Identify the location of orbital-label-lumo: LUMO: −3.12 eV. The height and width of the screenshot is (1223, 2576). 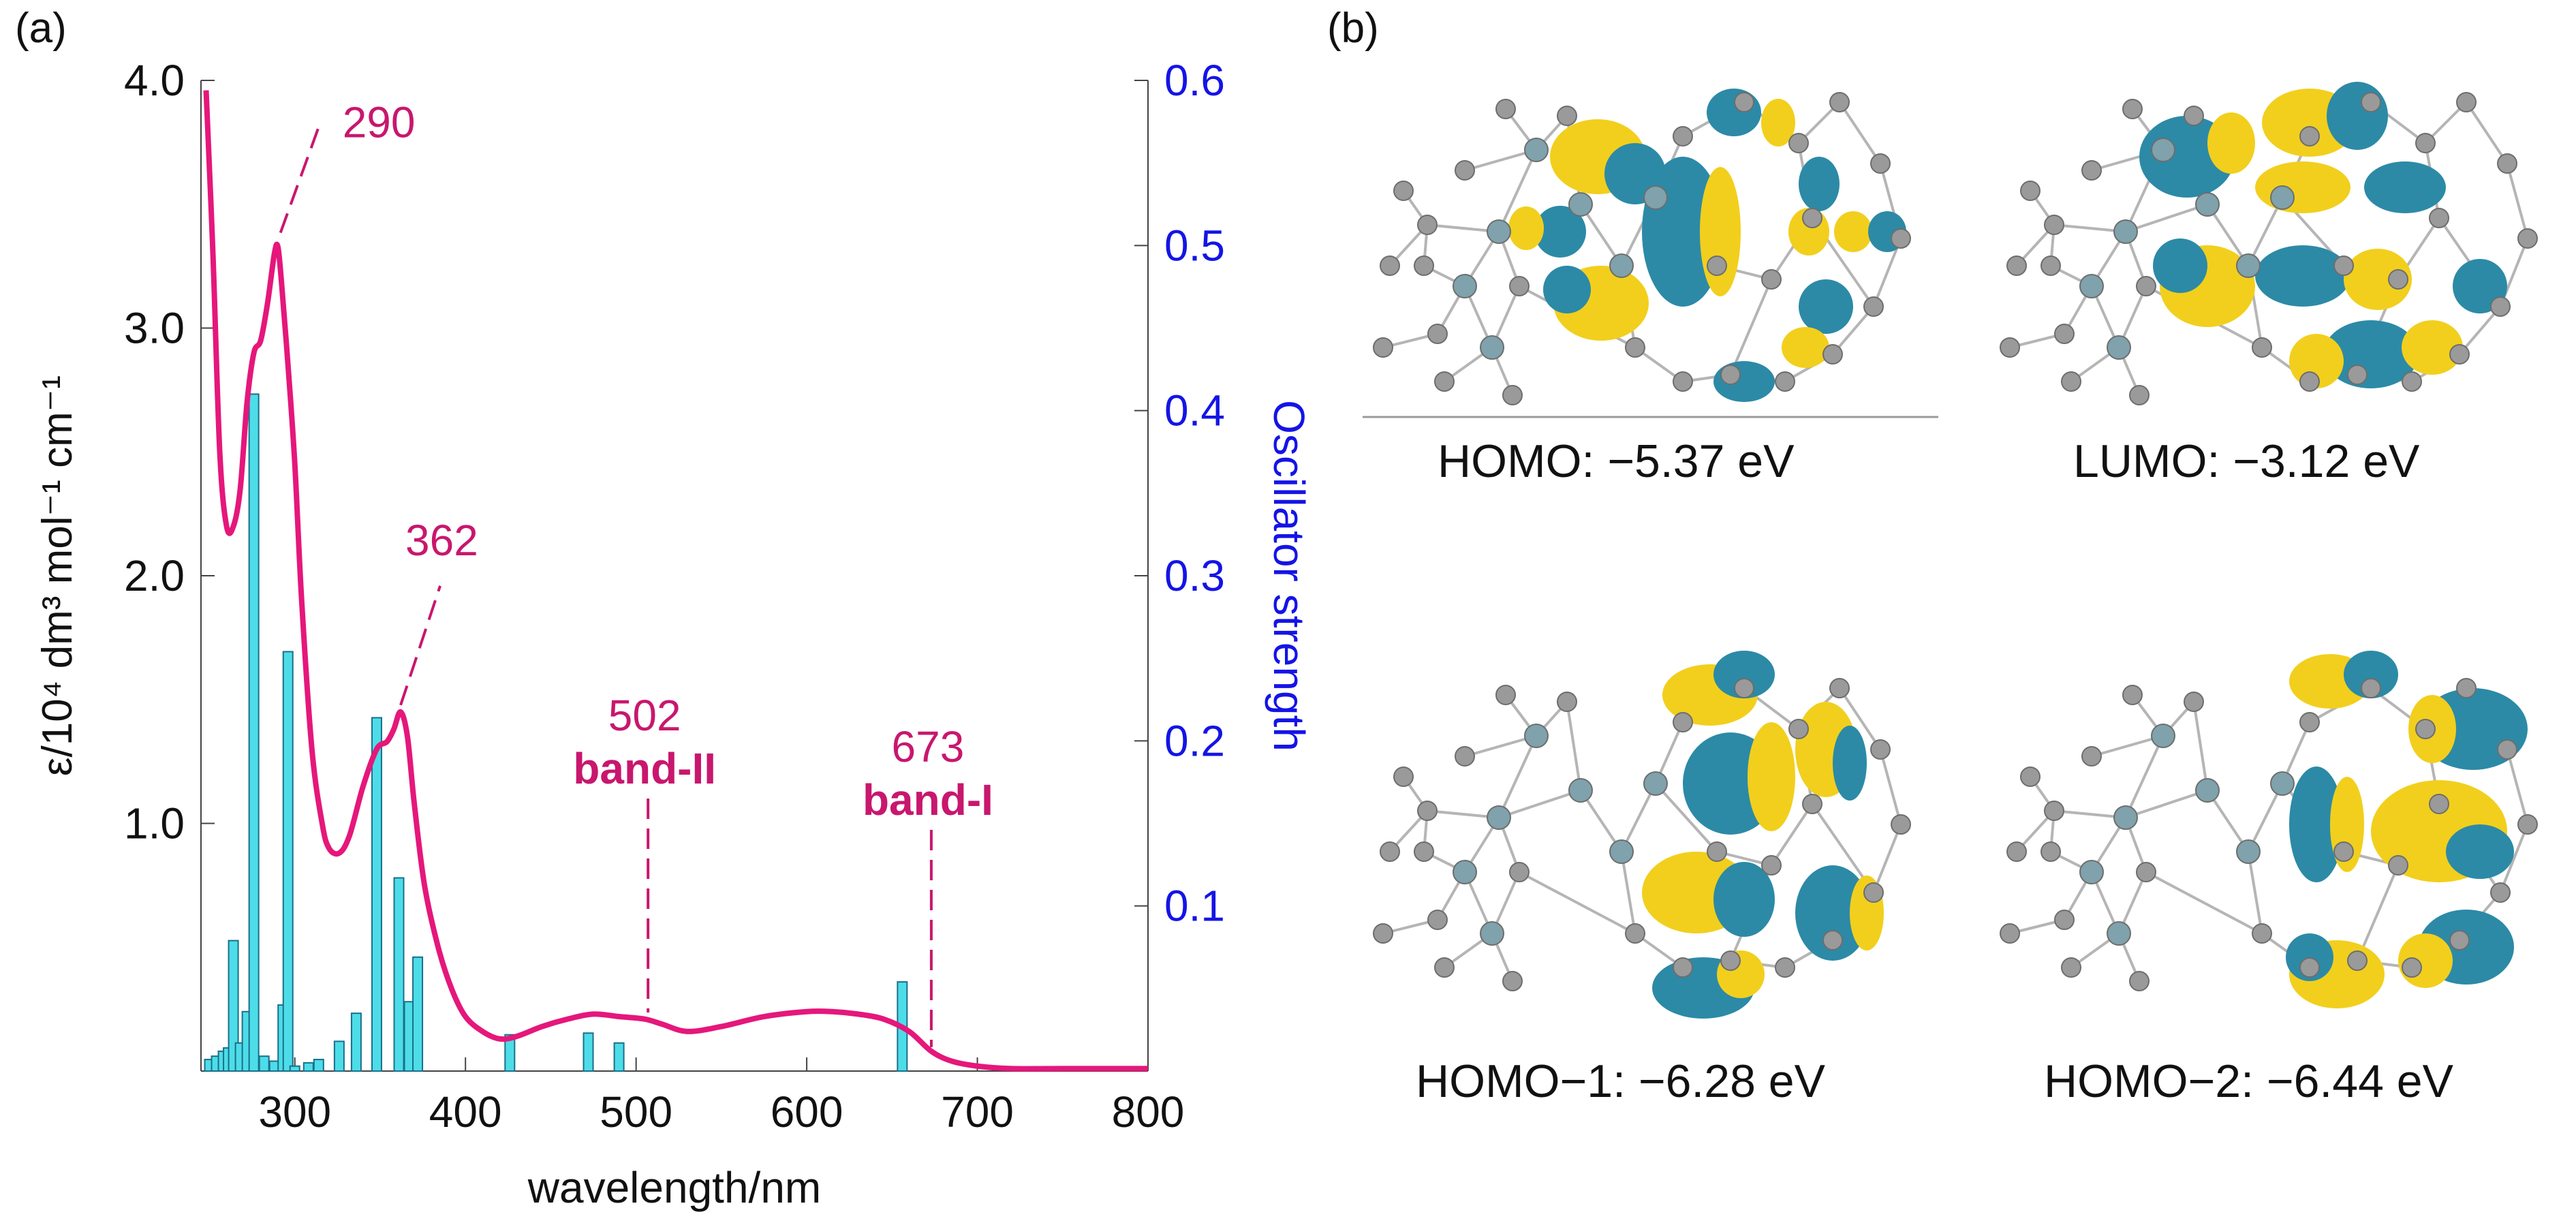
(2246, 461).